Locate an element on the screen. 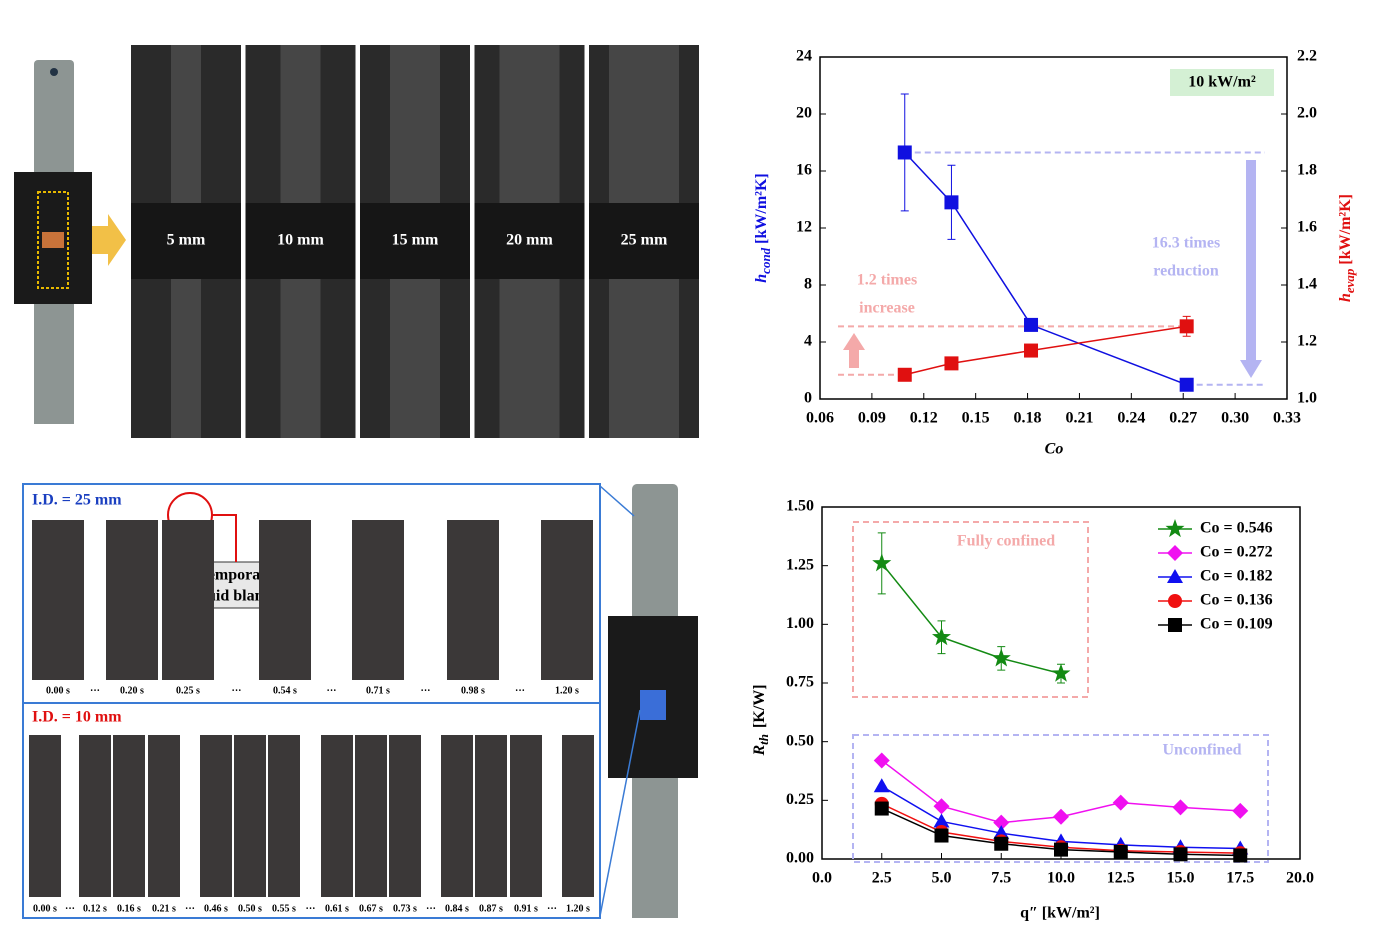 This screenshot has width=1400, height=944. annotation: 1.2 times is located at coordinates (887, 280).